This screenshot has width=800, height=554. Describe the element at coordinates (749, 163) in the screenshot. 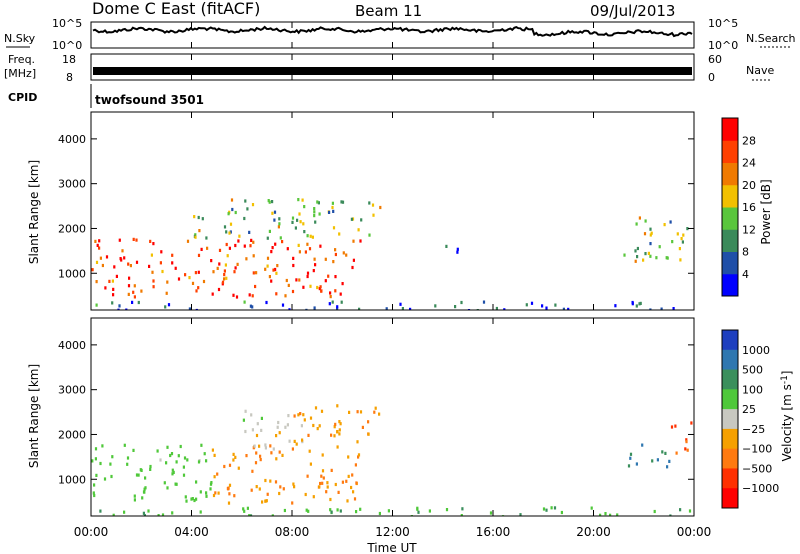

I see `power-colorbar-tick: 24` at that location.